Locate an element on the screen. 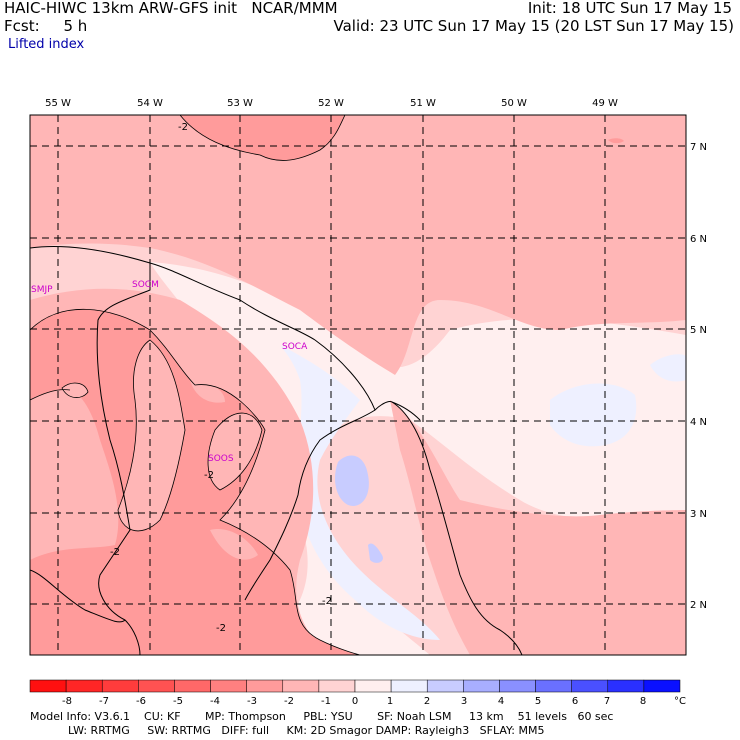  lon-label: 52 W is located at coordinates (331, 103).